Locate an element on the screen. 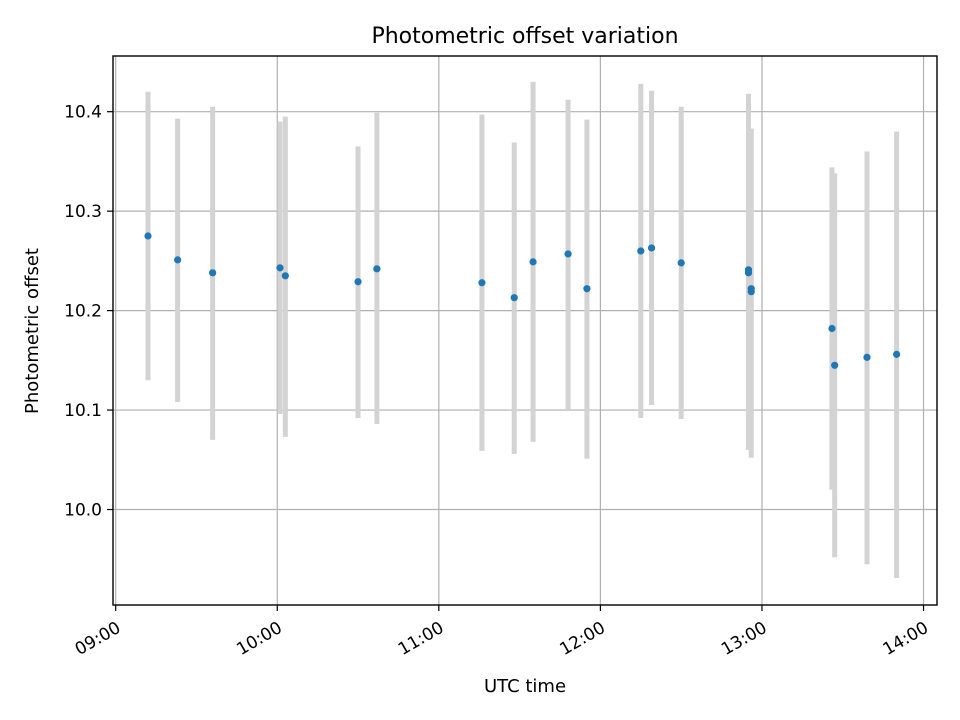 The image size is (960, 720). y-tick-layer: 10.0 10.1 10.2 10.3 10.4 is located at coordinates (88, 312).